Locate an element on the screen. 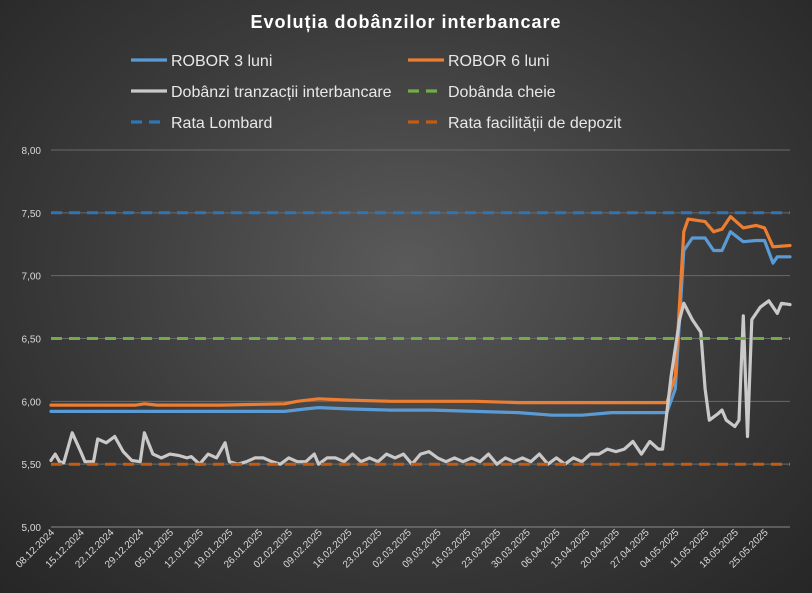  y-tick-label: 6,50 is located at coordinates (32, 340).